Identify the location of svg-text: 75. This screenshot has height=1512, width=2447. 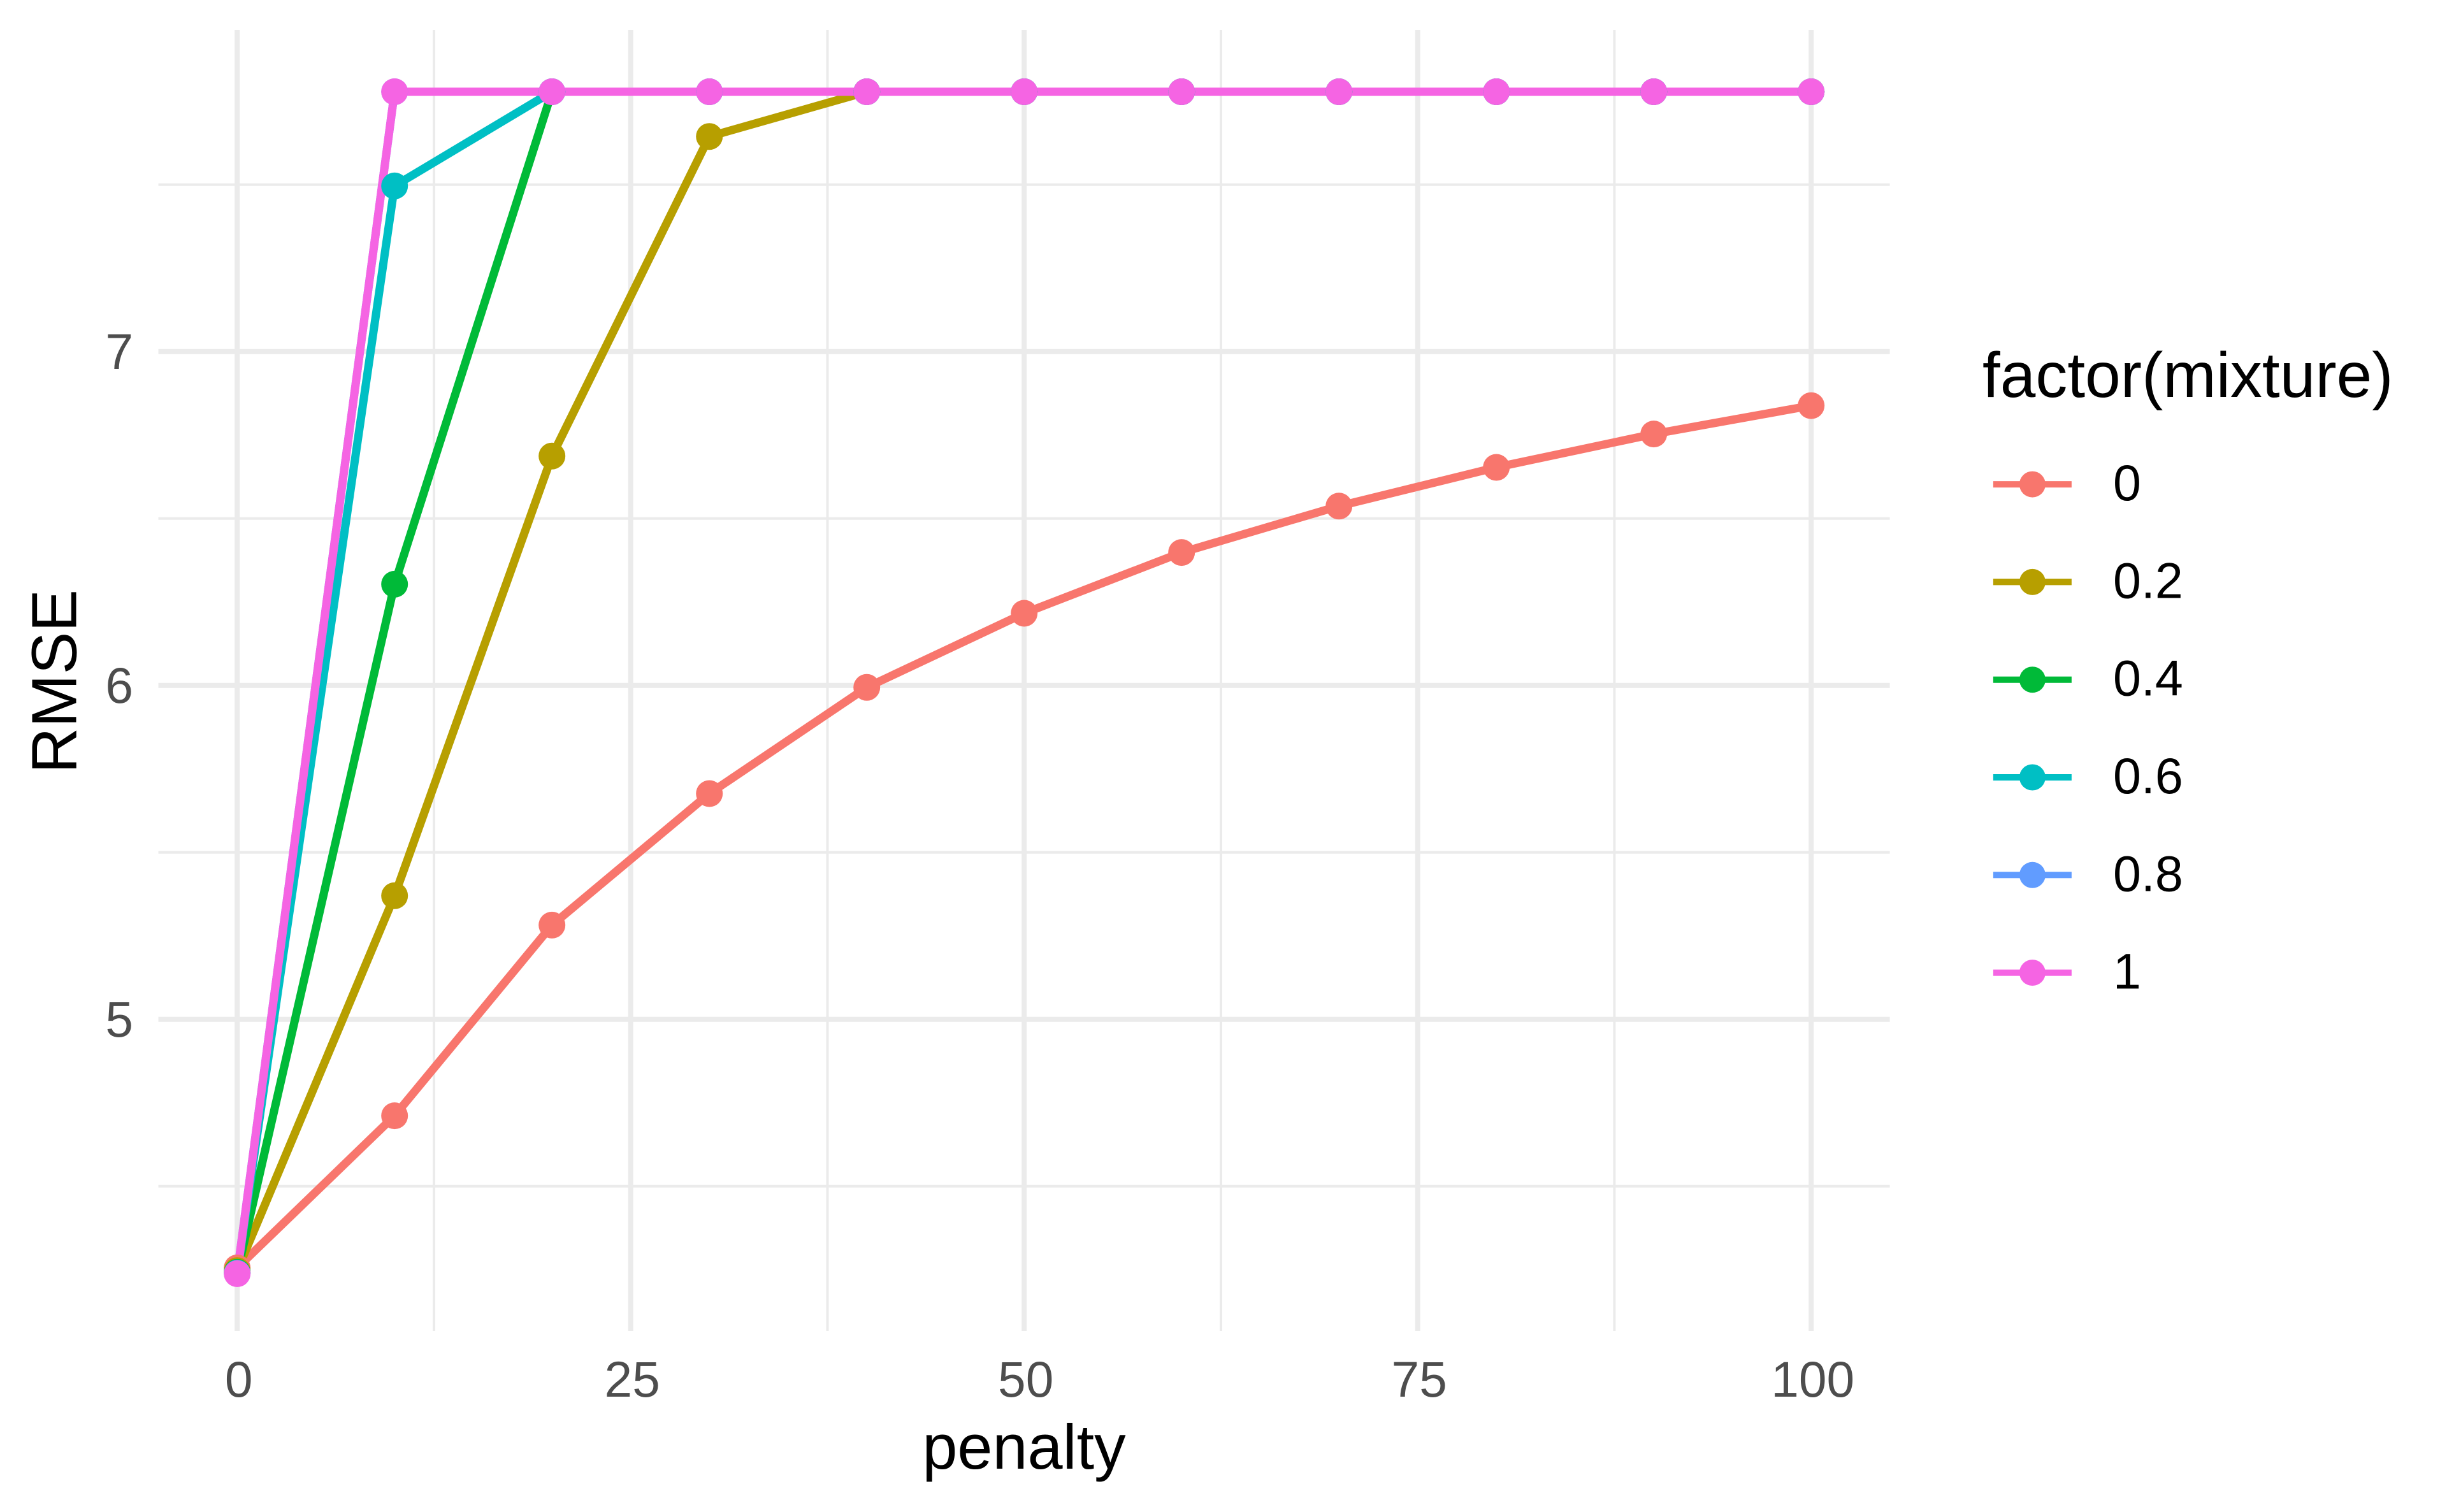
(1419, 1379).